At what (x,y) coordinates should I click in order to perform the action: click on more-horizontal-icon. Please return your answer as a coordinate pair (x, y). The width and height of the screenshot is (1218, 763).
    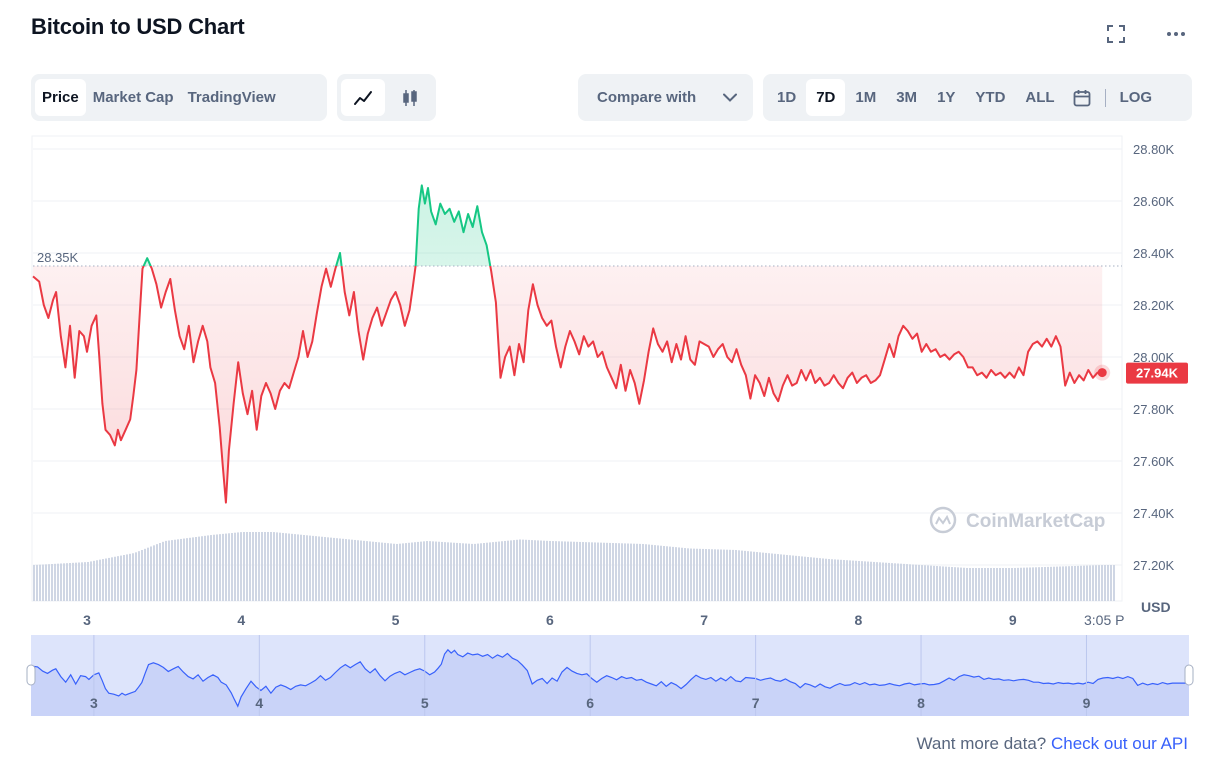
    Looking at the image, I should click on (1176, 34).